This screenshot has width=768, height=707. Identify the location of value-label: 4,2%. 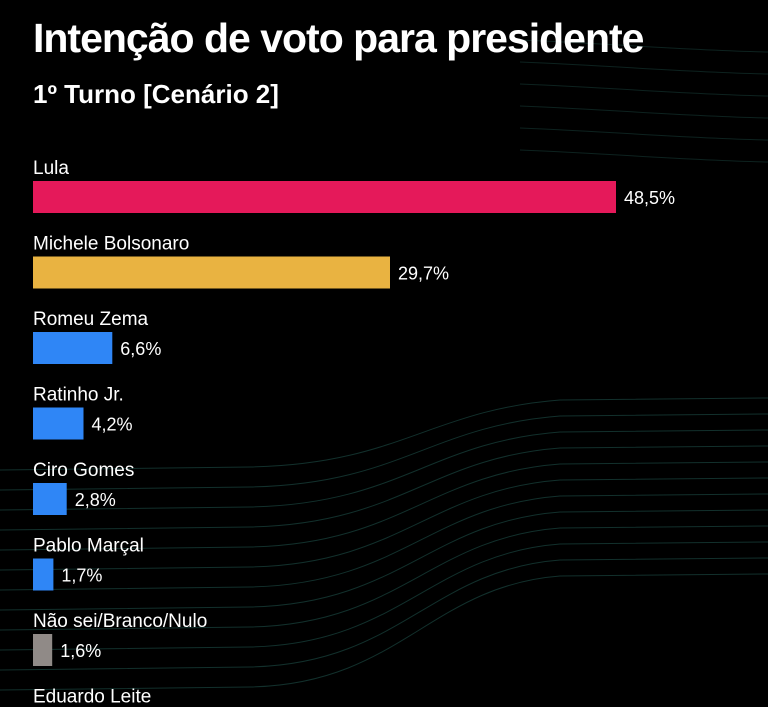
(112, 425).